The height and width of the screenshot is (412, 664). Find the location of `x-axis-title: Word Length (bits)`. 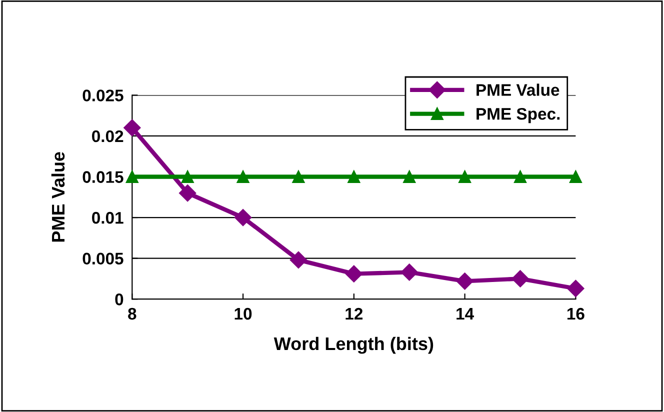

x-axis-title: Word Length (bits) is located at coordinates (354, 345).